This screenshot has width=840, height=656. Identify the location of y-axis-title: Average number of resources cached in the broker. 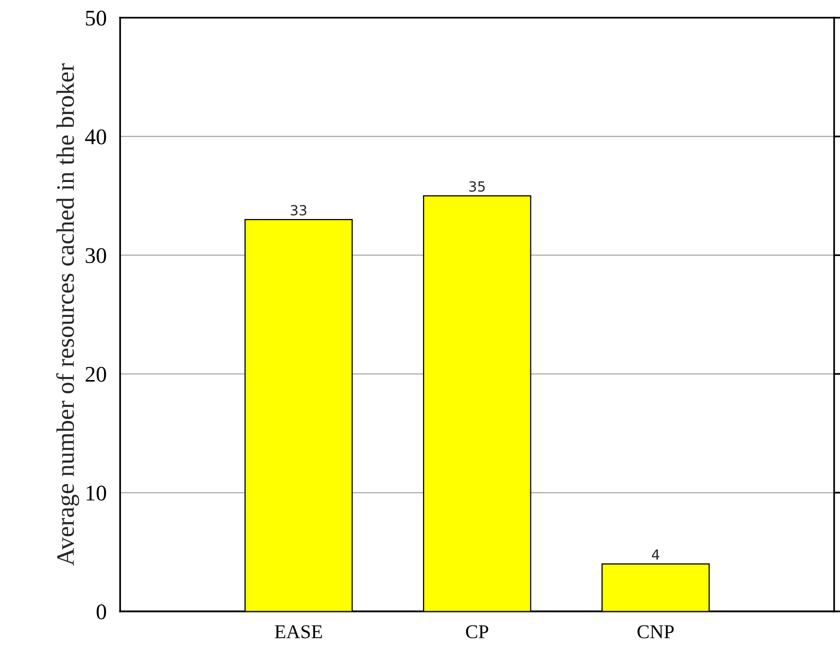
(68, 314).